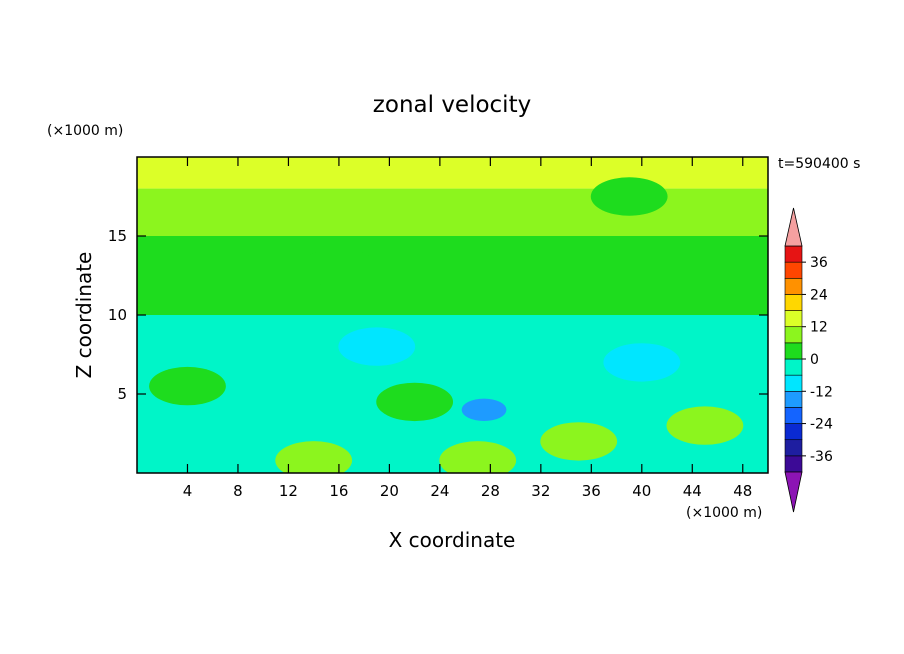 The height and width of the screenshot is (654, 904). What do you see at coordinates (439, 491) in the screenshot?
I see `x-tick-label: 24` at bounding box center [439, 491].